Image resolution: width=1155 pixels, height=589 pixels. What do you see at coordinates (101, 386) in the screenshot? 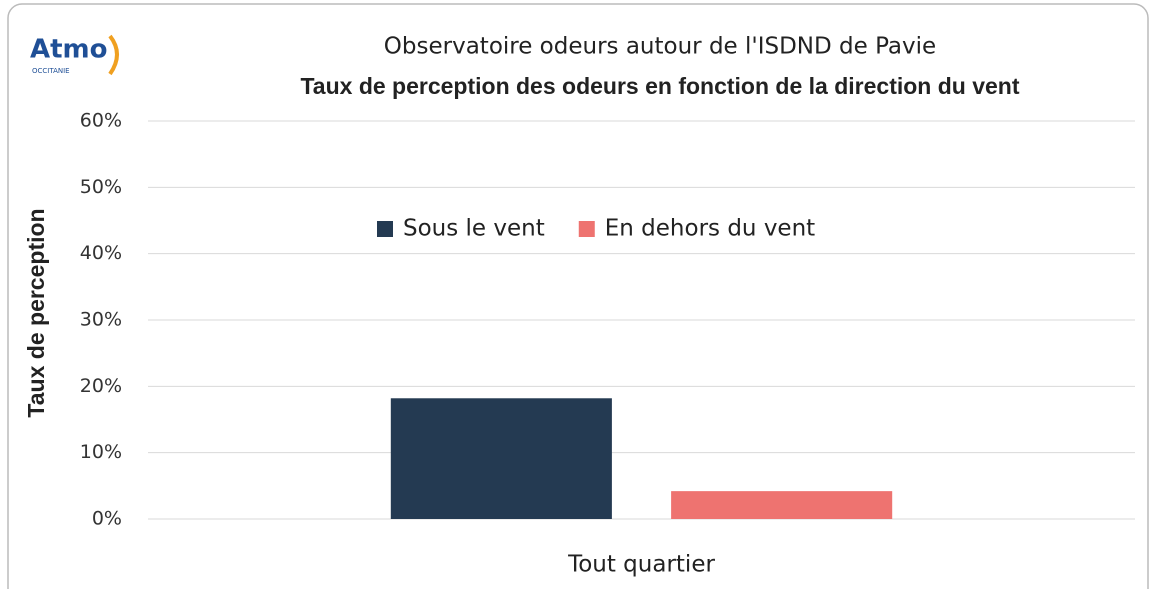
I see `y-tick-label: 20%` at bounding box center [101, 386].